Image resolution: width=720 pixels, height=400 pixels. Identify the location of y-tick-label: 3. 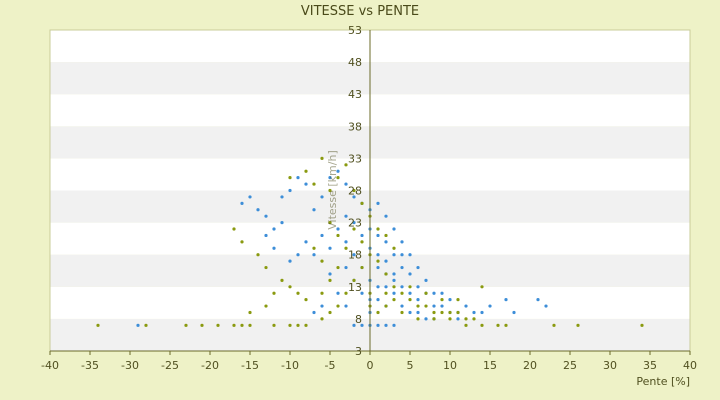
(358, 351).